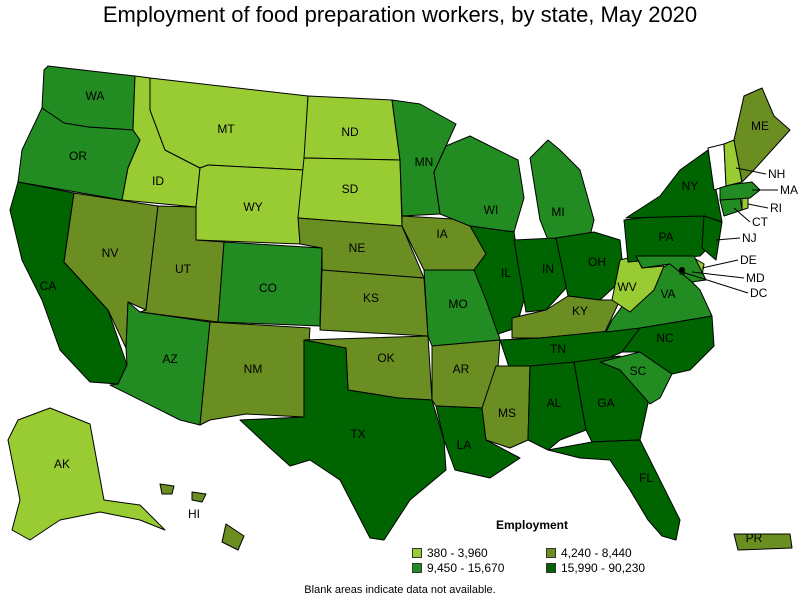 Image resolution: width=800 pixels, height=600 pixels. What do you see at coordinates (441, 234) in the screenshot?
I see `state-label-ia: IA` at bounding box center [441, 234].